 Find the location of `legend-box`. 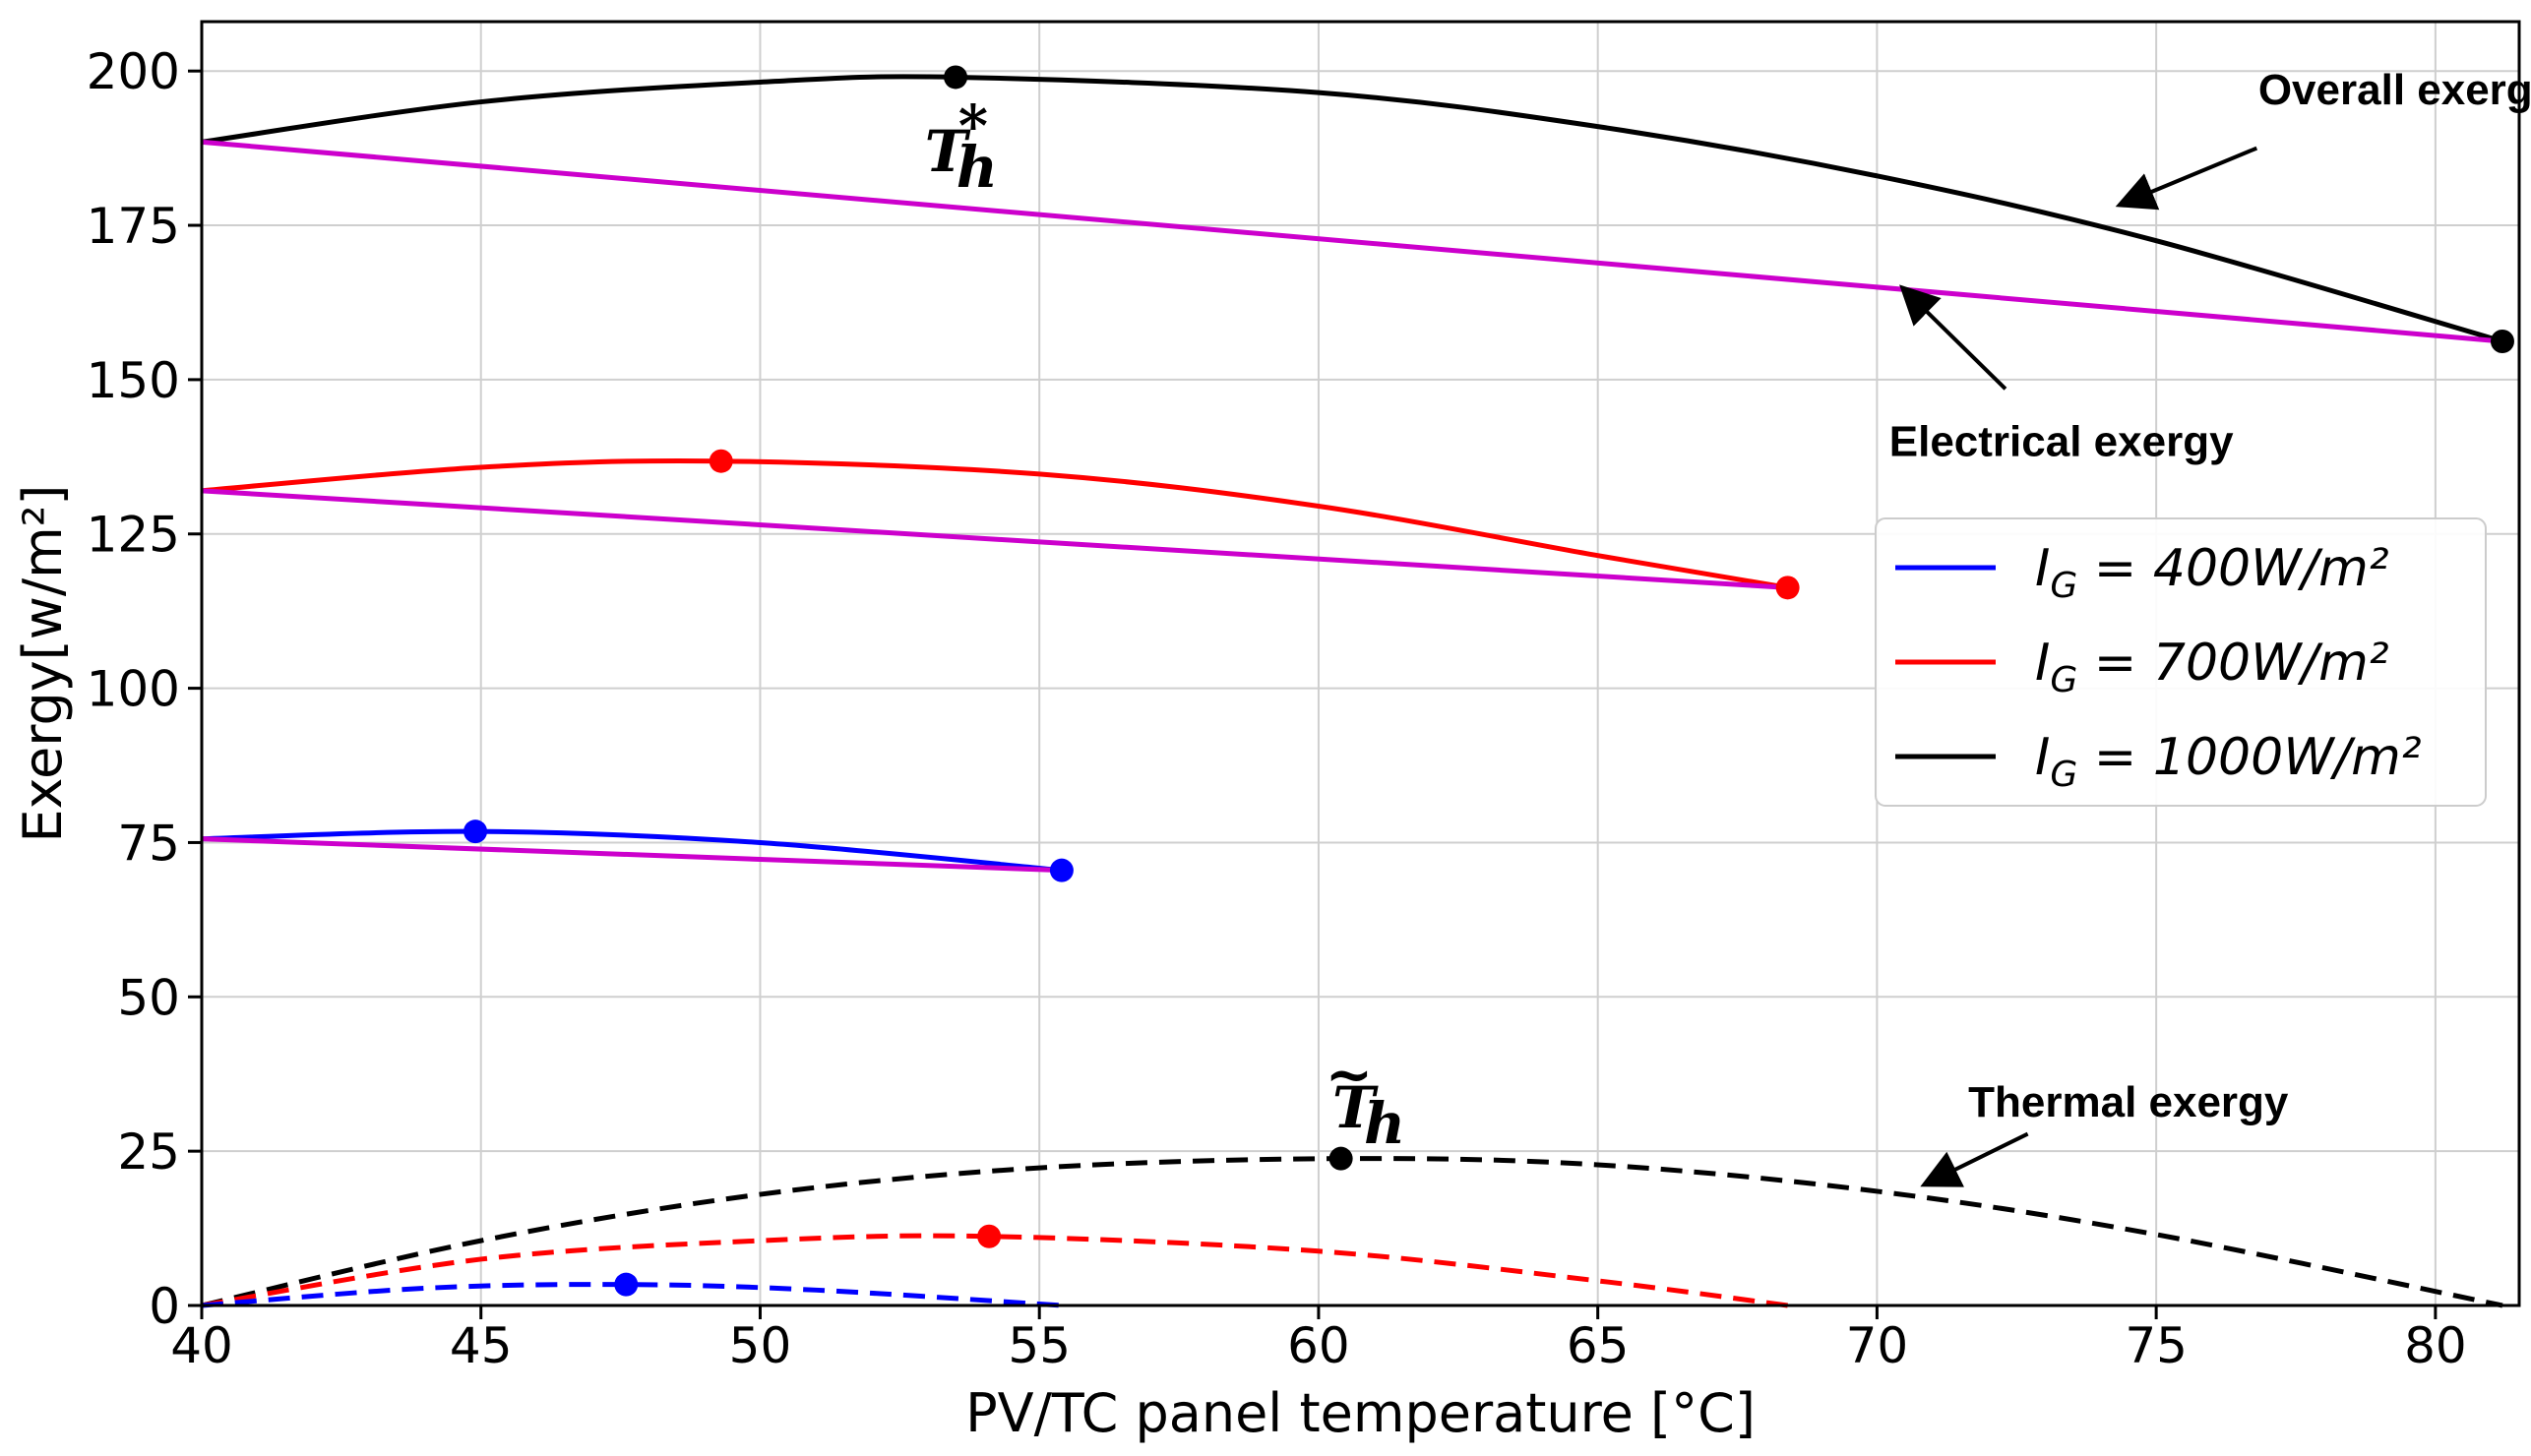

legend-box is located at coordinates (2181, 662).